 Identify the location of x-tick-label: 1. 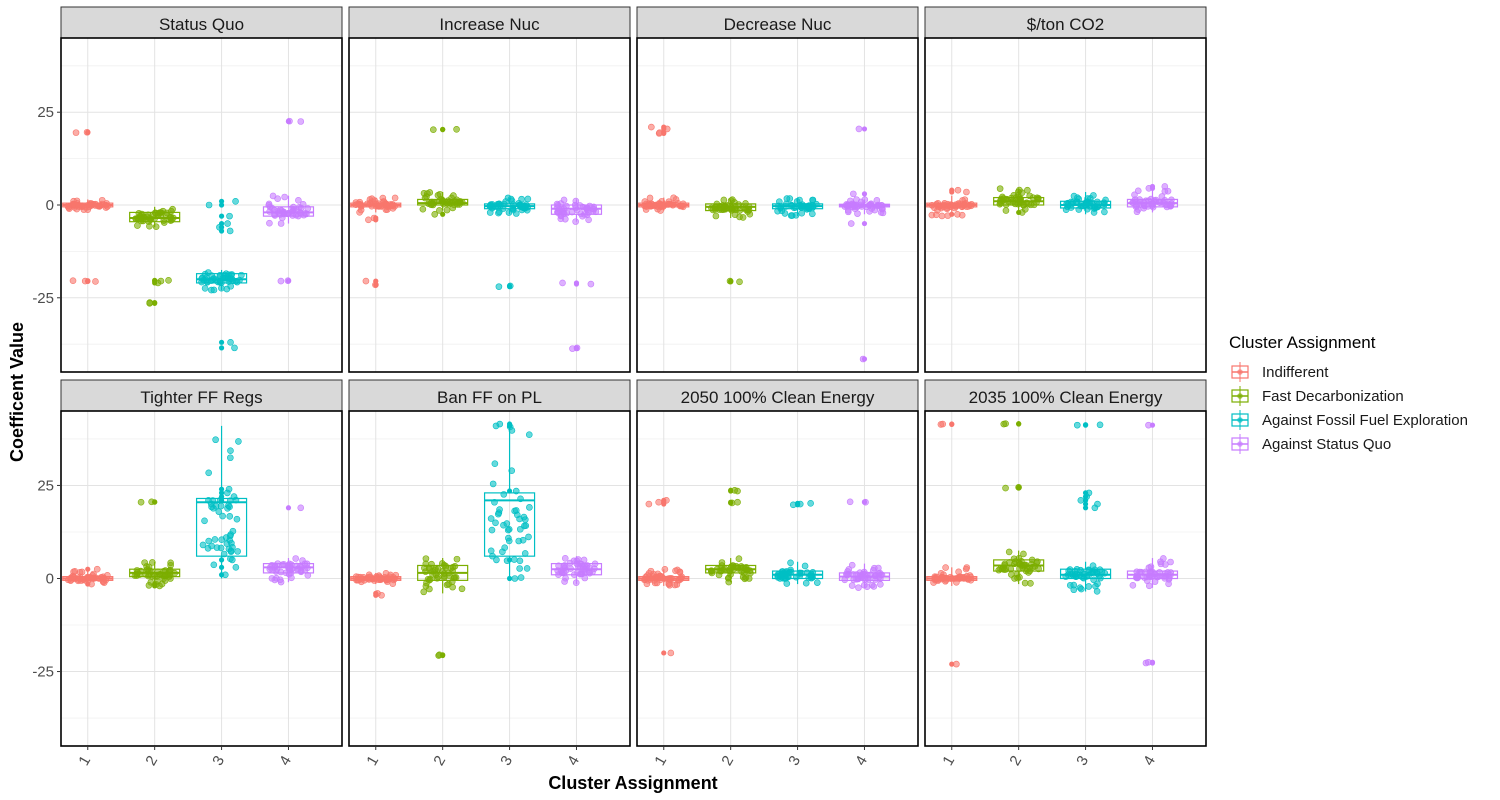
(948, 761).